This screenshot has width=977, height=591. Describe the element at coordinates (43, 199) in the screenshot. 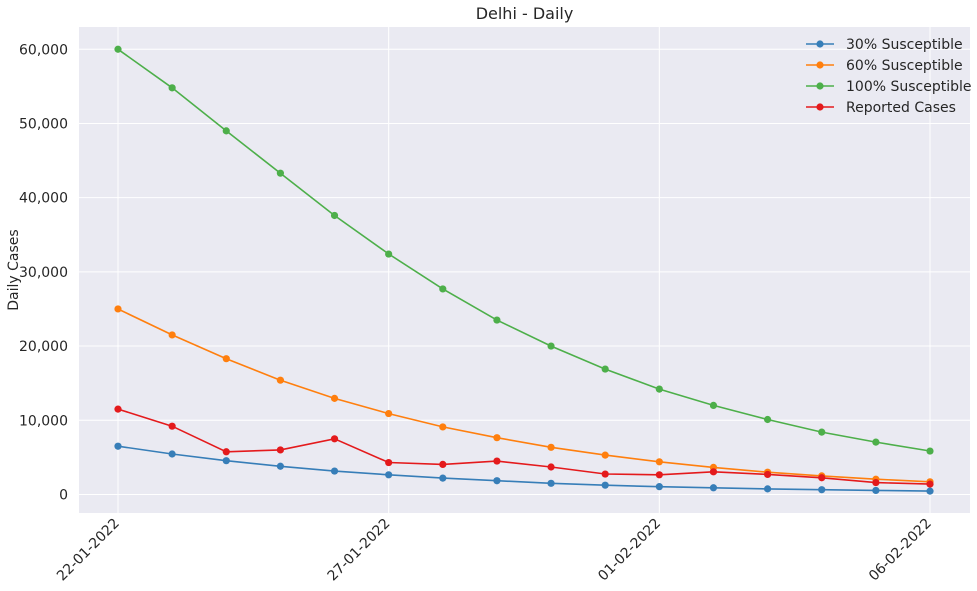

I see `y-tick-label: 40,000` at that location.